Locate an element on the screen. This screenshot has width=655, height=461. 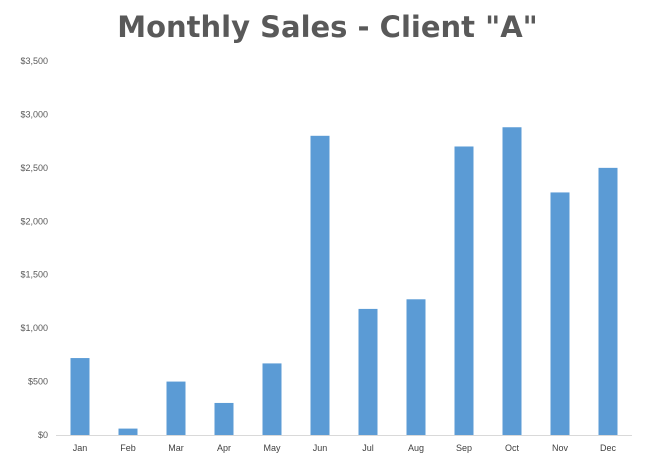
y-tick-label: $0 is located at coordinates (43, 435).